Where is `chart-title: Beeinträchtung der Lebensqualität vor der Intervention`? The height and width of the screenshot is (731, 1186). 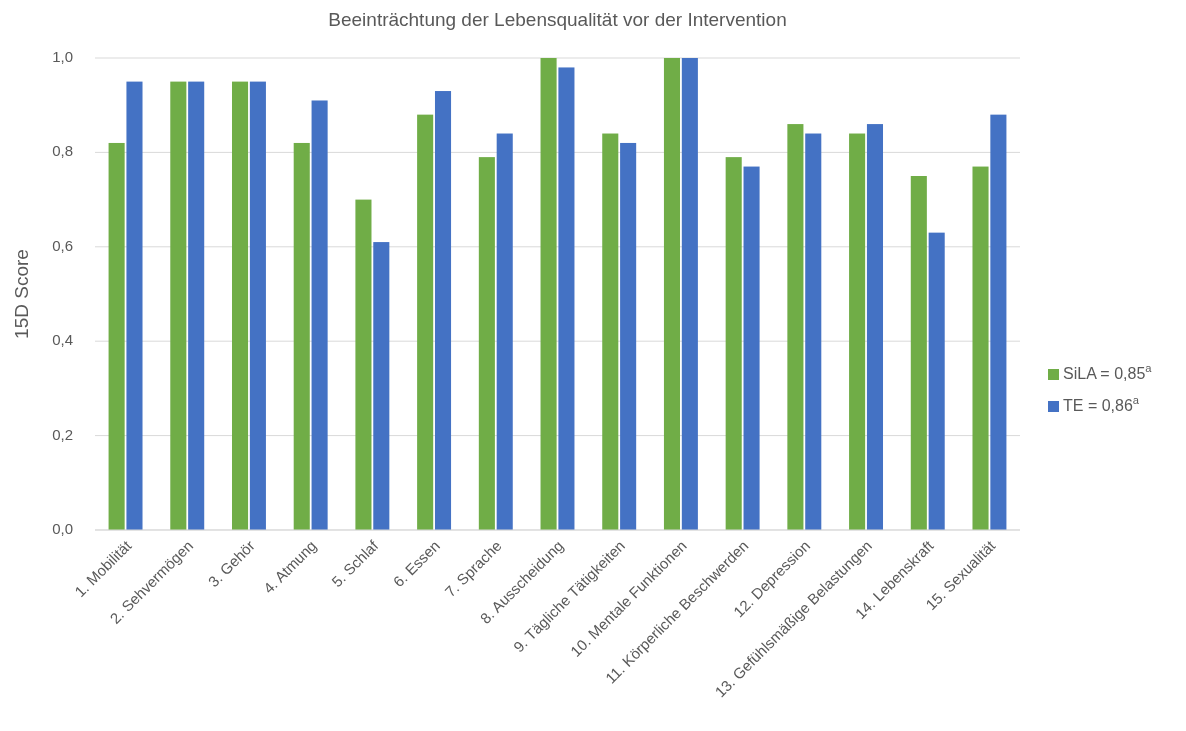
chart-title: Beeinträchtung der Lebensqualität vor der Intervention is located at coordinates (557, 19).